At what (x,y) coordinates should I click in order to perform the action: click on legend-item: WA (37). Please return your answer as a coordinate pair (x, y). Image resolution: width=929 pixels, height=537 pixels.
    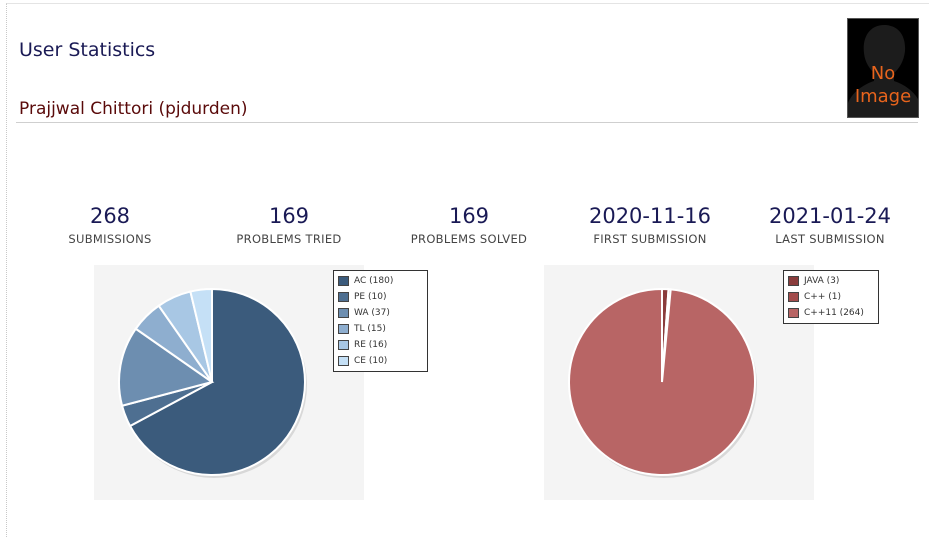
    Looking at the image, I should click on (380, 313).